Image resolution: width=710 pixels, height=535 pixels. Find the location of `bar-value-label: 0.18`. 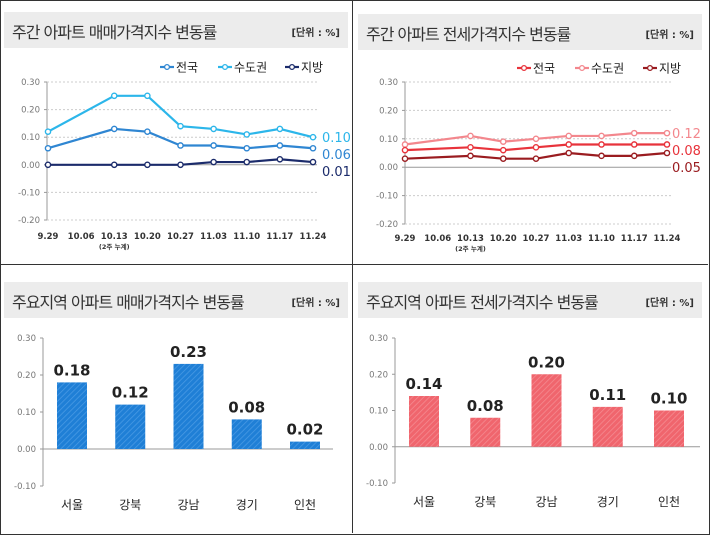

bar-value-label: 0.18 is located at coordinates (71, 370).